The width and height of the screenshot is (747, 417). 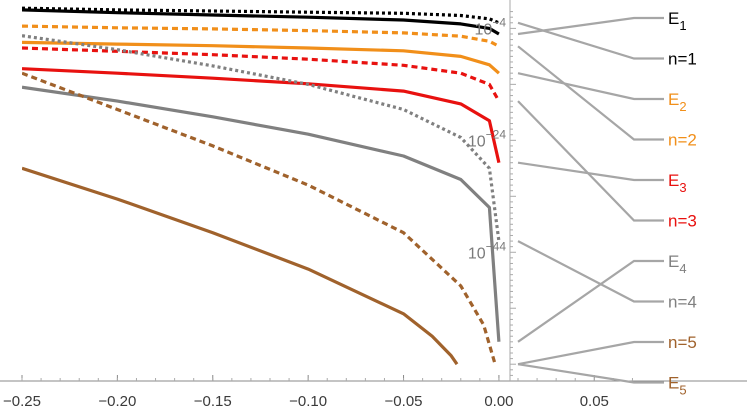 I want to click on y-tick-label: 10−4, so click(x=491, y=26).